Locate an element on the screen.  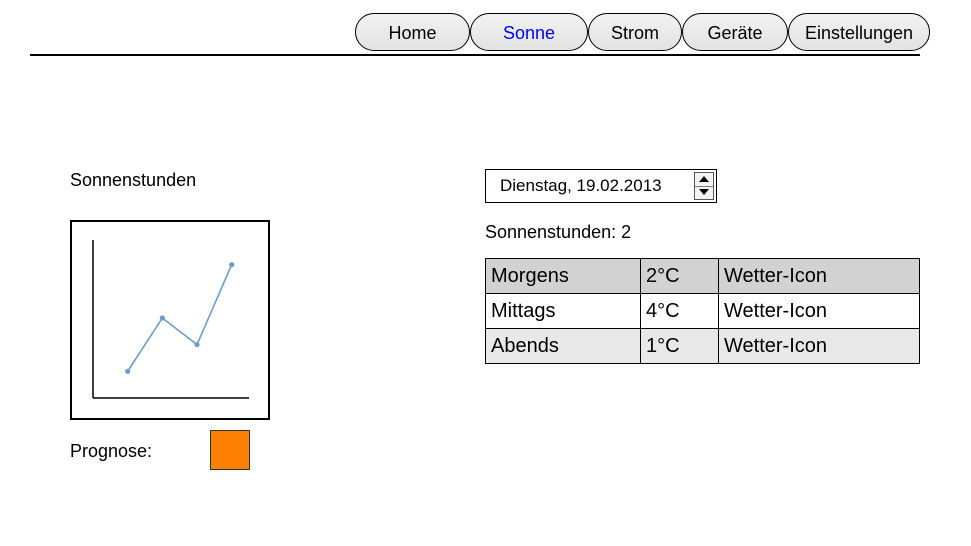
date-value: Dienstag, 19.02.2013 is located at coordinates (581, 185).